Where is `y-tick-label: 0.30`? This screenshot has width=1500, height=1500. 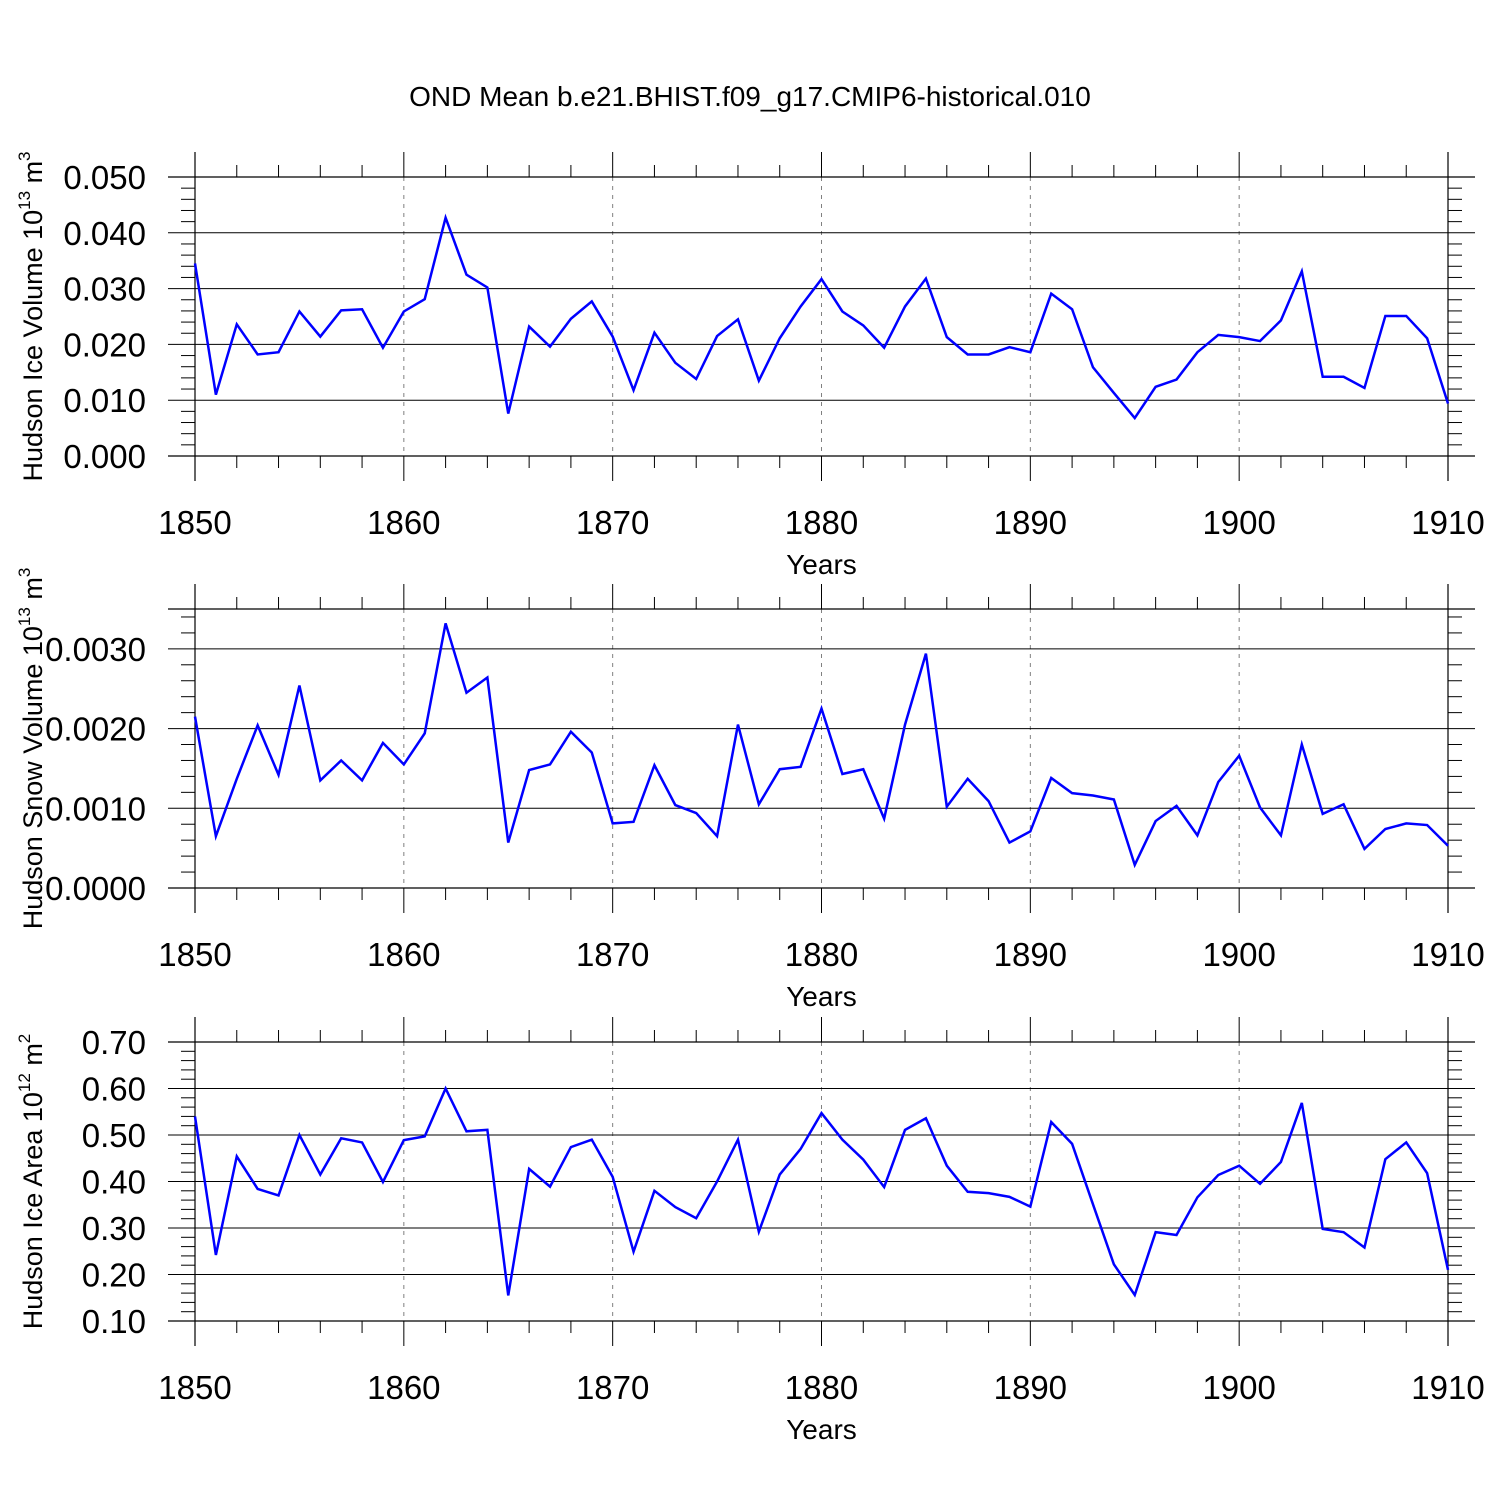 y-tick-label: 0.30 is located at coordinates (114, 1228).